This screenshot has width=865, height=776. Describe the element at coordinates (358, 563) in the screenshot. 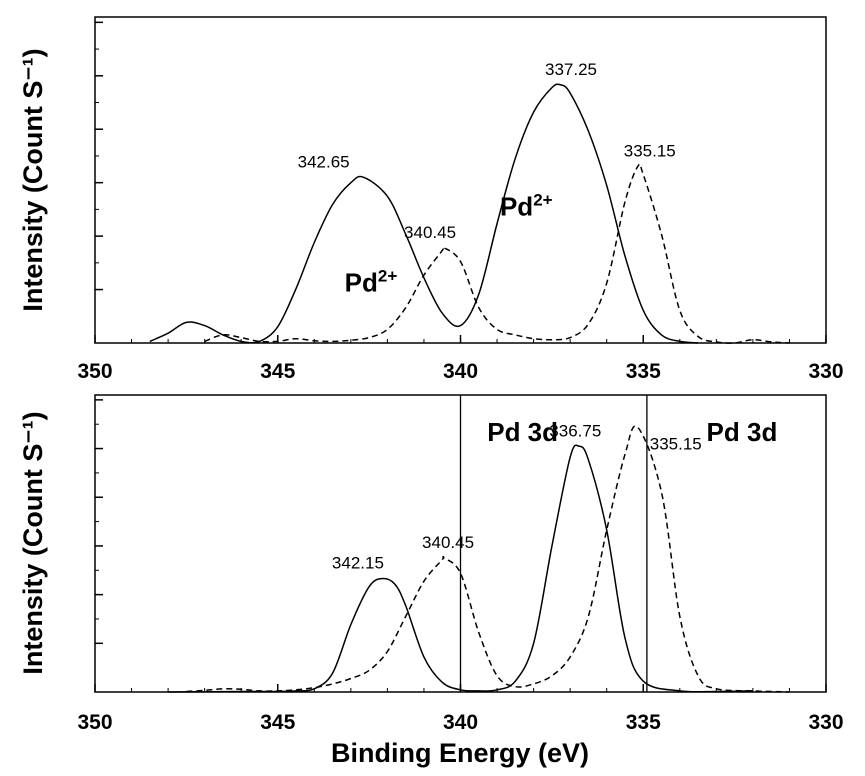

I see `peak-label: 342.15` at that location.